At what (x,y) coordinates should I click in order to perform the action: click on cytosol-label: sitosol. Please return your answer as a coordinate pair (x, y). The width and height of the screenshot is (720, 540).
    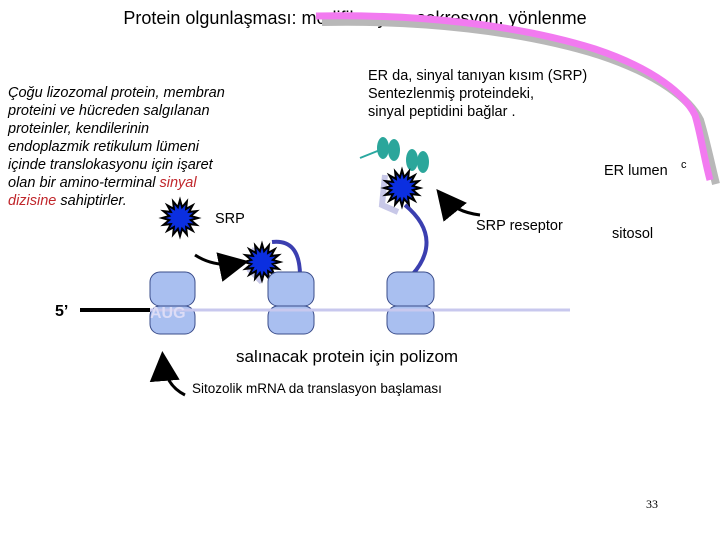
    Looking at the image, I should click on (632, 234).